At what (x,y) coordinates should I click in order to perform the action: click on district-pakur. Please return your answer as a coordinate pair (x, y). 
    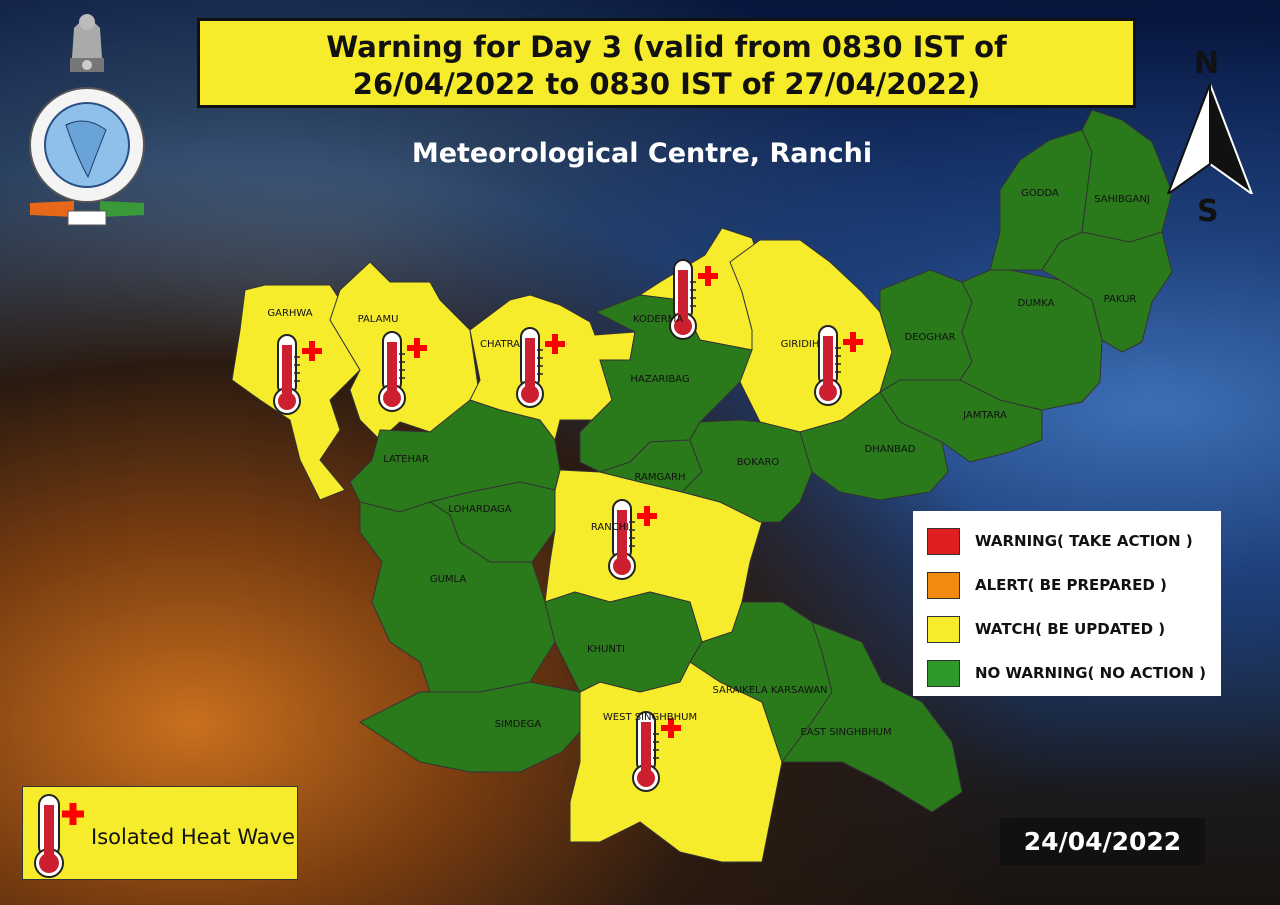
    Looking at the image, I should click on (1107, 292).